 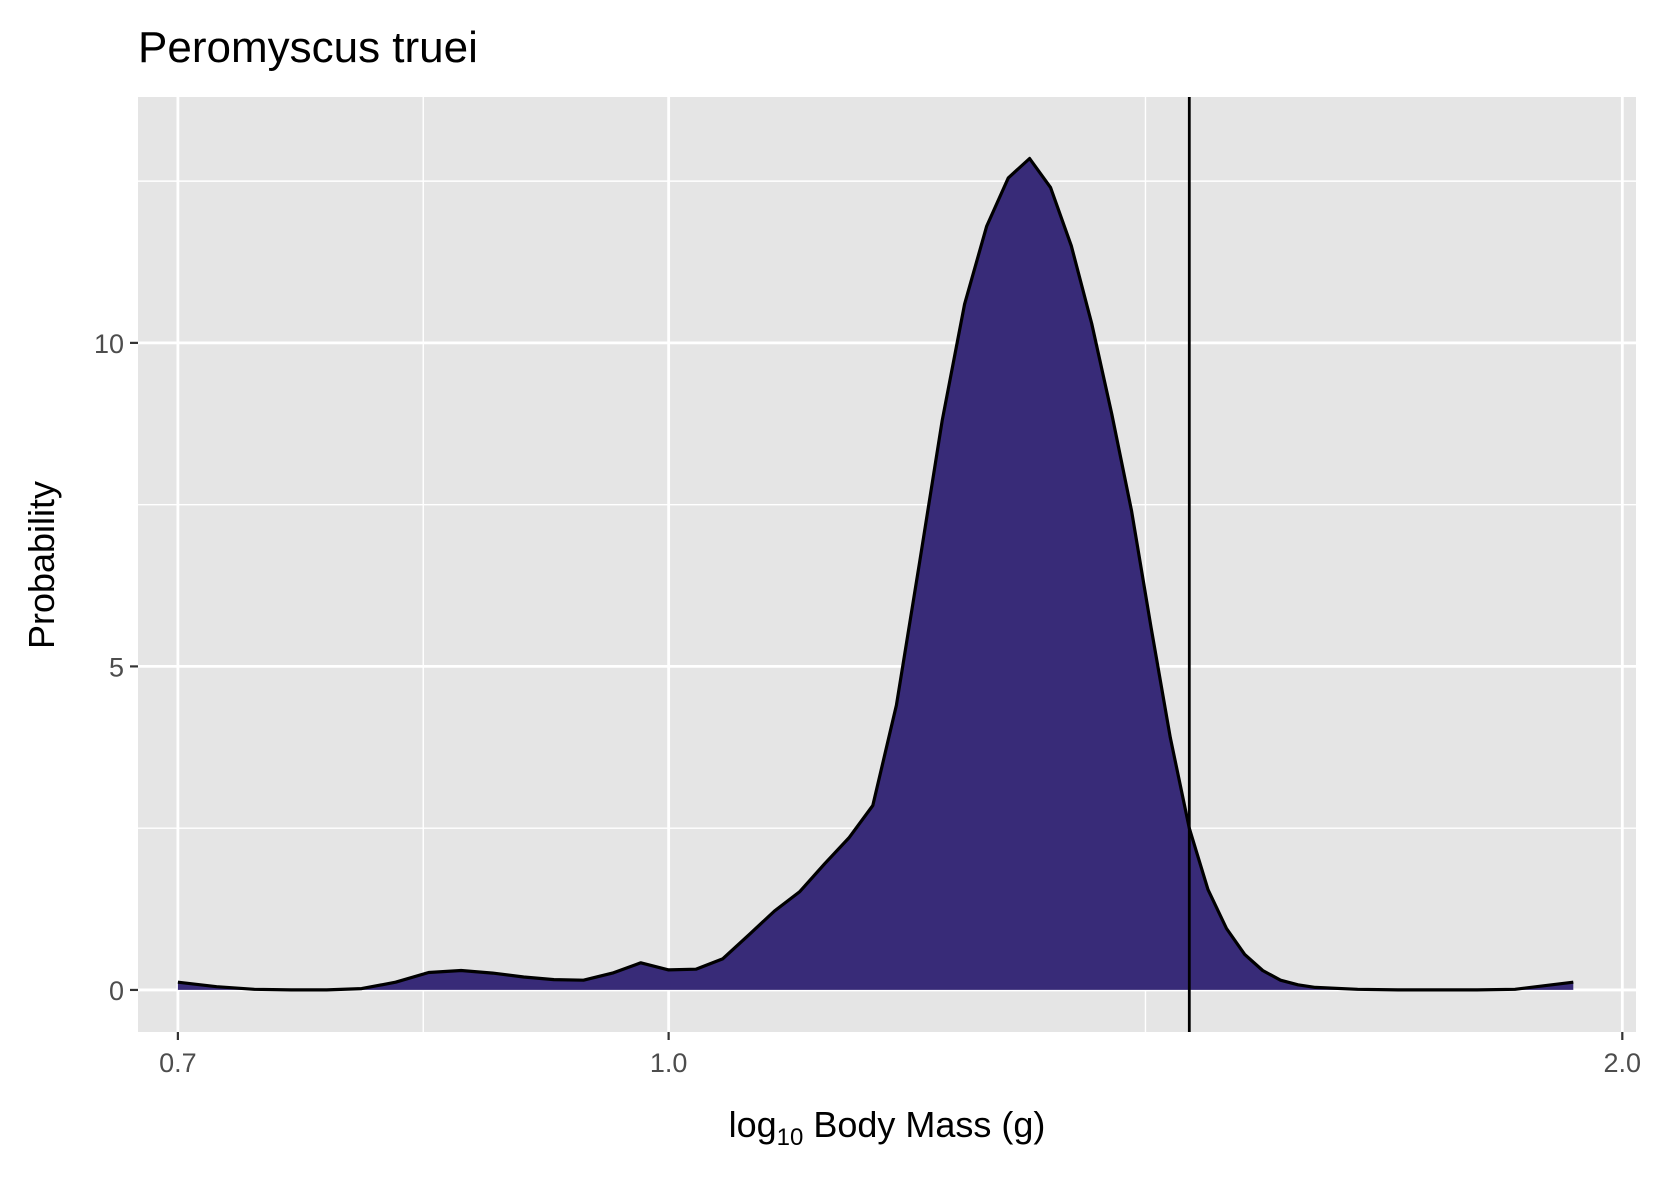 What do you see at coordinates (109, 344) in the screenshot?
I see `y-tick-label: 10` at bounding box center [109, 344].